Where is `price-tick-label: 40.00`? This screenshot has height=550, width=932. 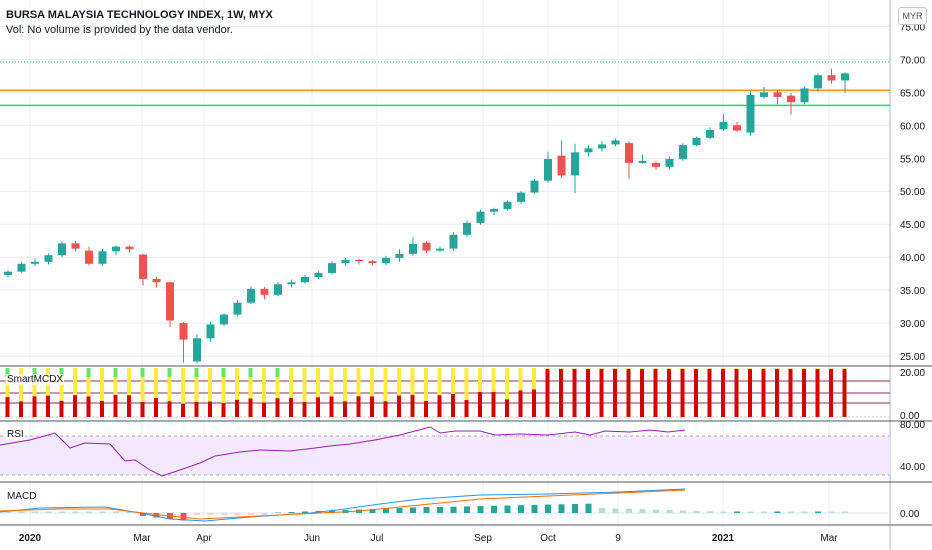 price-tick-label: 40.00 is located at coordinates (912, 258).